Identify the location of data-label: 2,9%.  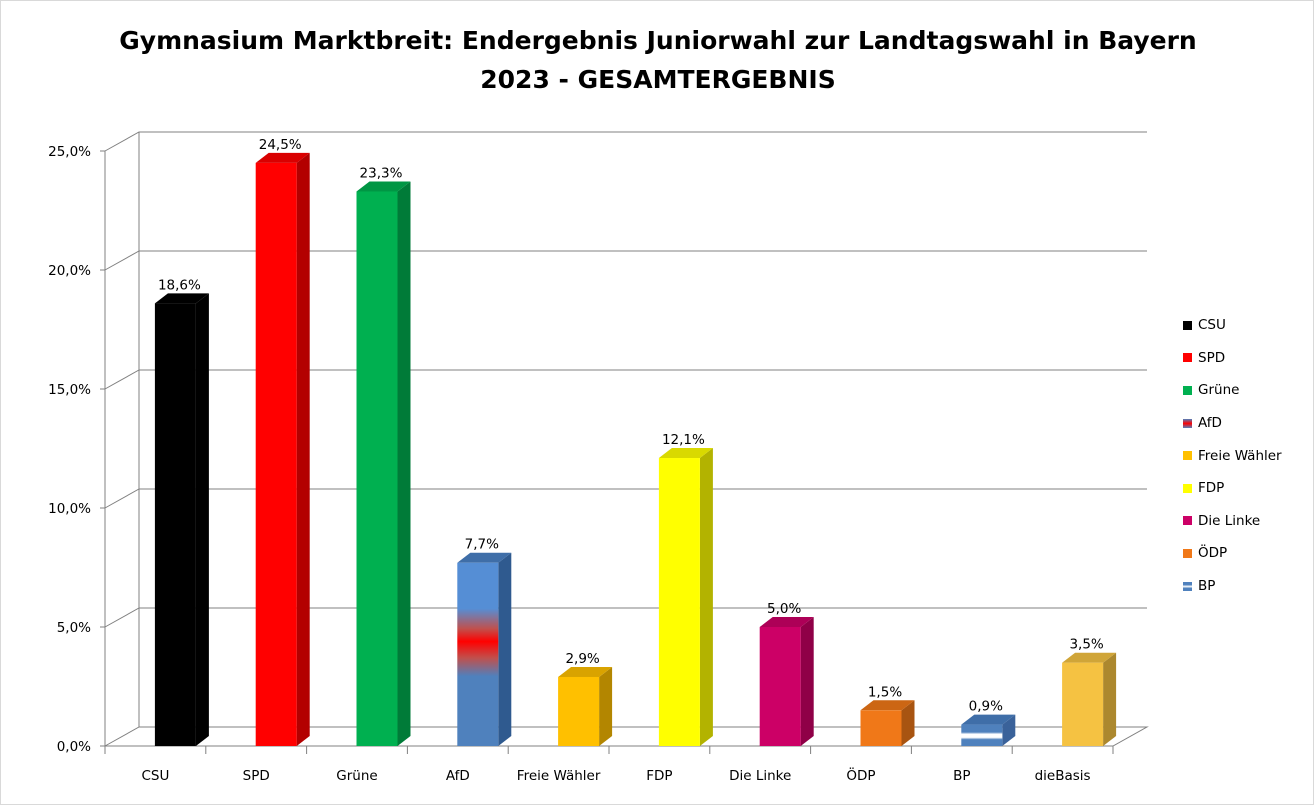
(582, 659).